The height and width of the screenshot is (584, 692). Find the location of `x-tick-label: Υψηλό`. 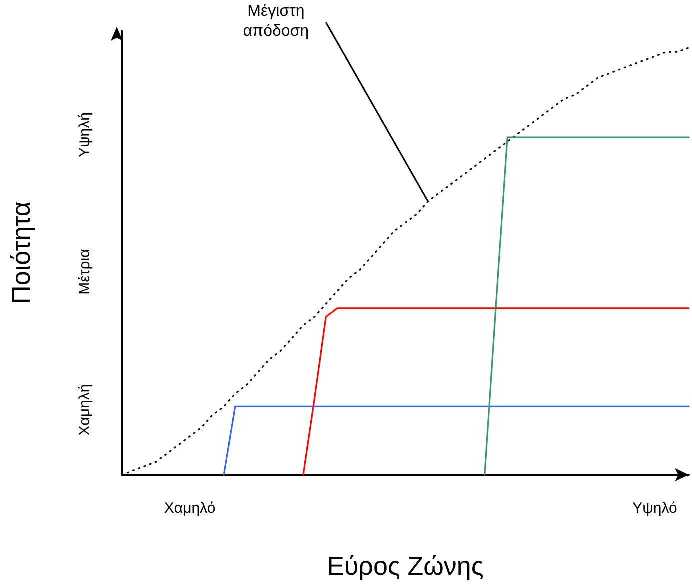

x-tick-label: Υψηλό is located at coordinates (655, 508).